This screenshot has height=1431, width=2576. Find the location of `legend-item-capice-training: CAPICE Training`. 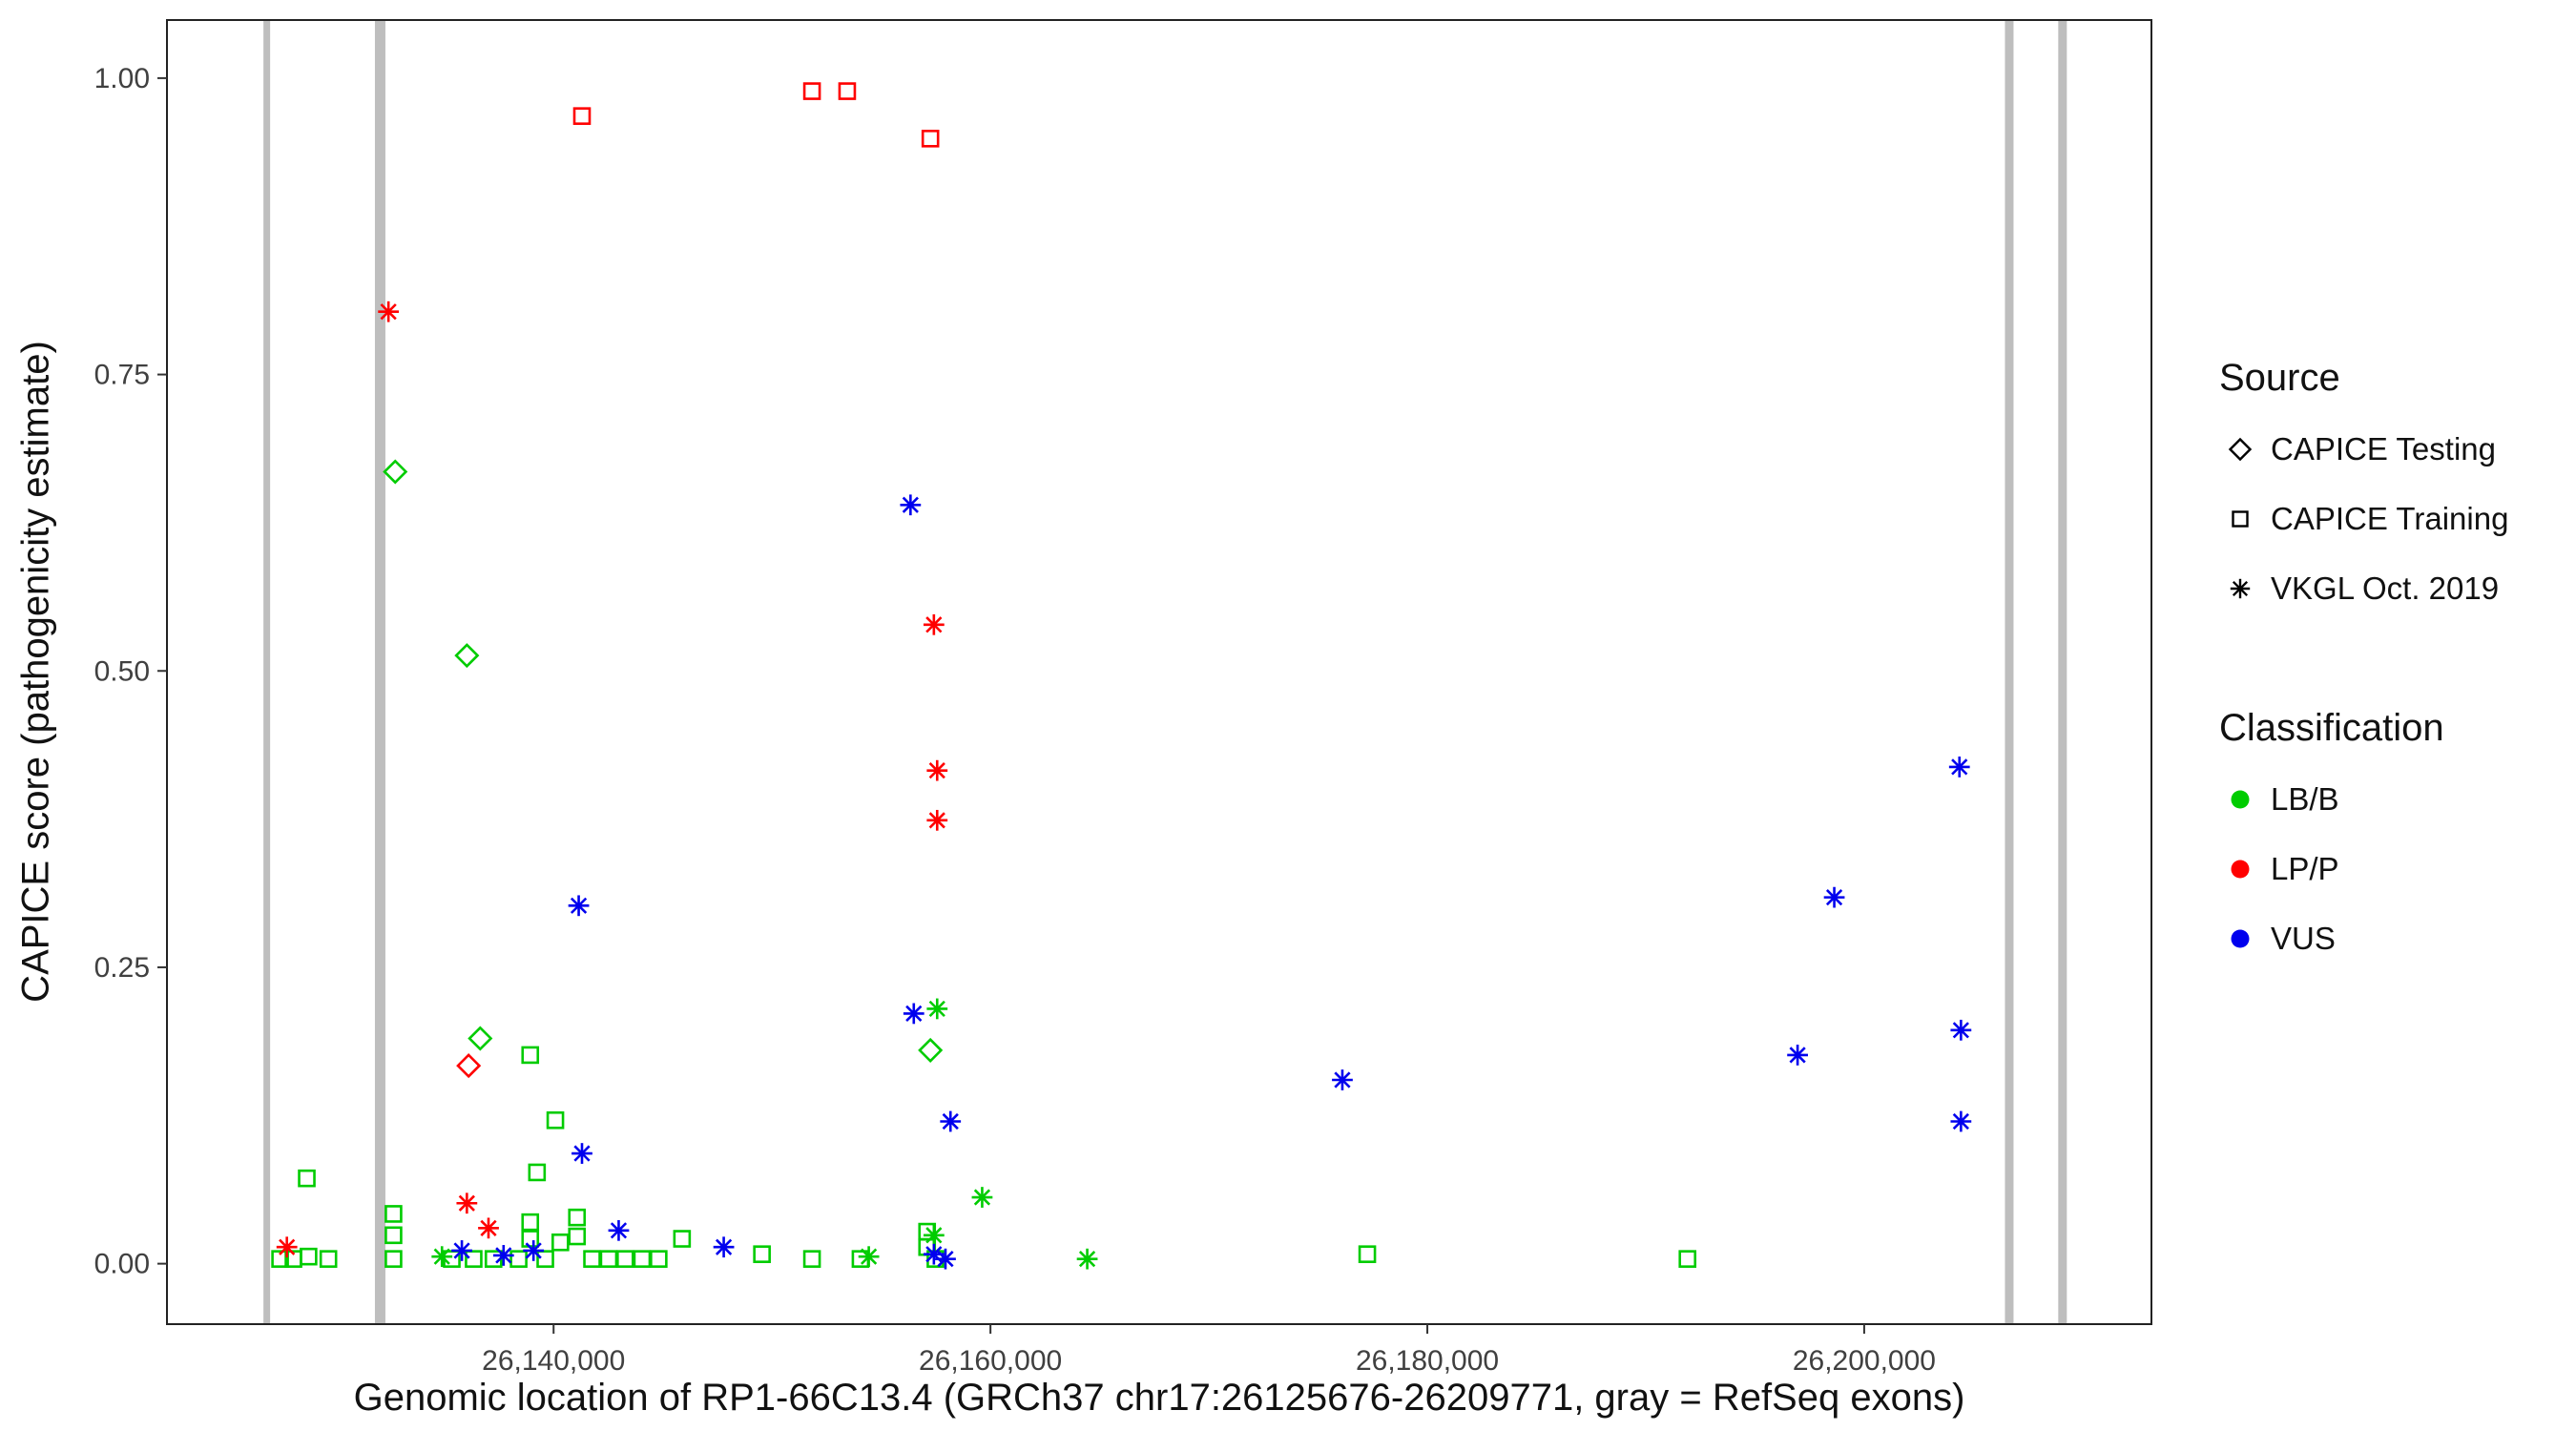

legend-item-capice-training: CAPICE Training is located at coordinates (2395, 518).